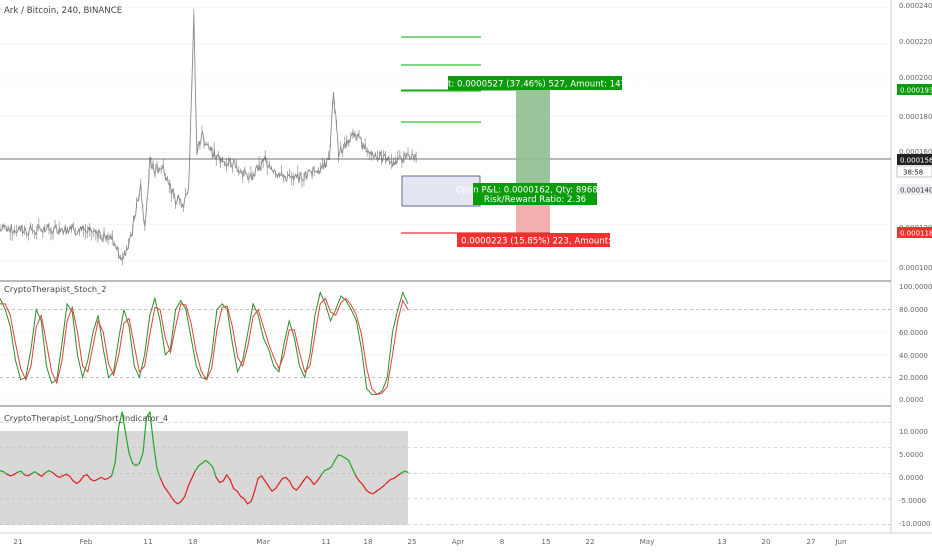  I want to click on time-label: Apr, so click(458, 541).